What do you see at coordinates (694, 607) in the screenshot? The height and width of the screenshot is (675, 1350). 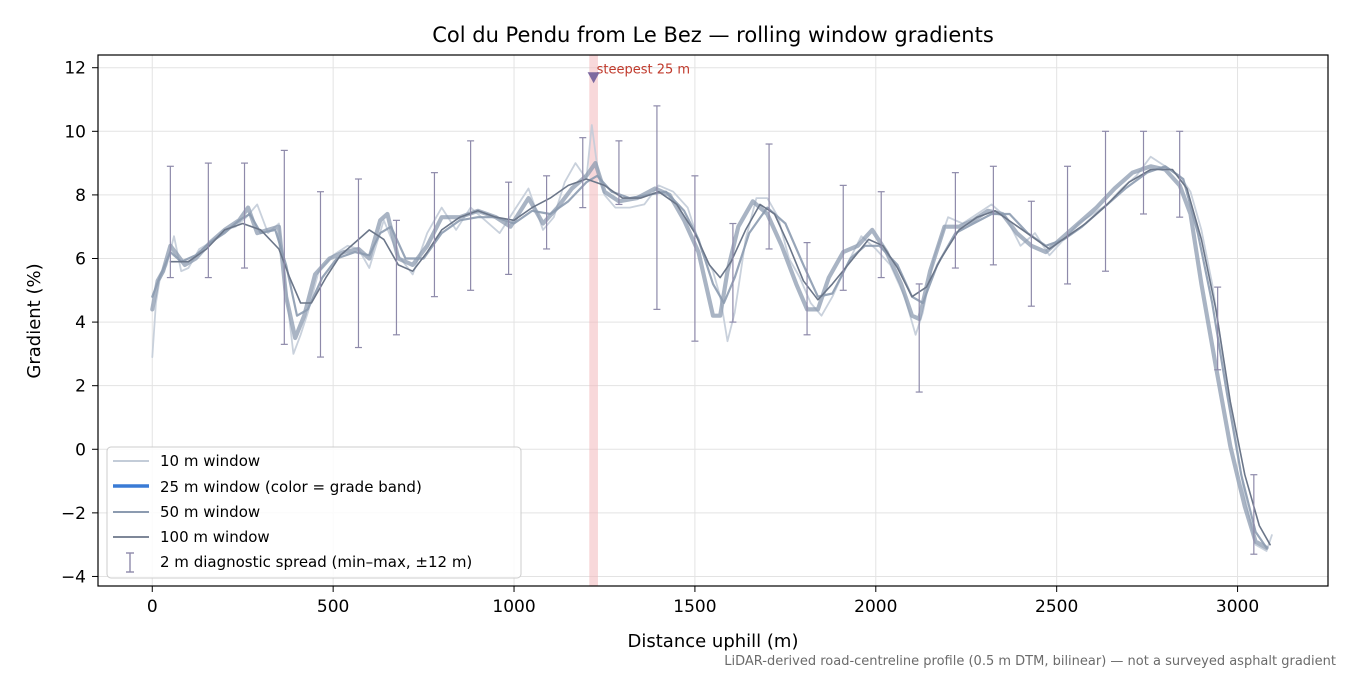 I see `x-tick-label: 1500` at bounding box center [694, 607].